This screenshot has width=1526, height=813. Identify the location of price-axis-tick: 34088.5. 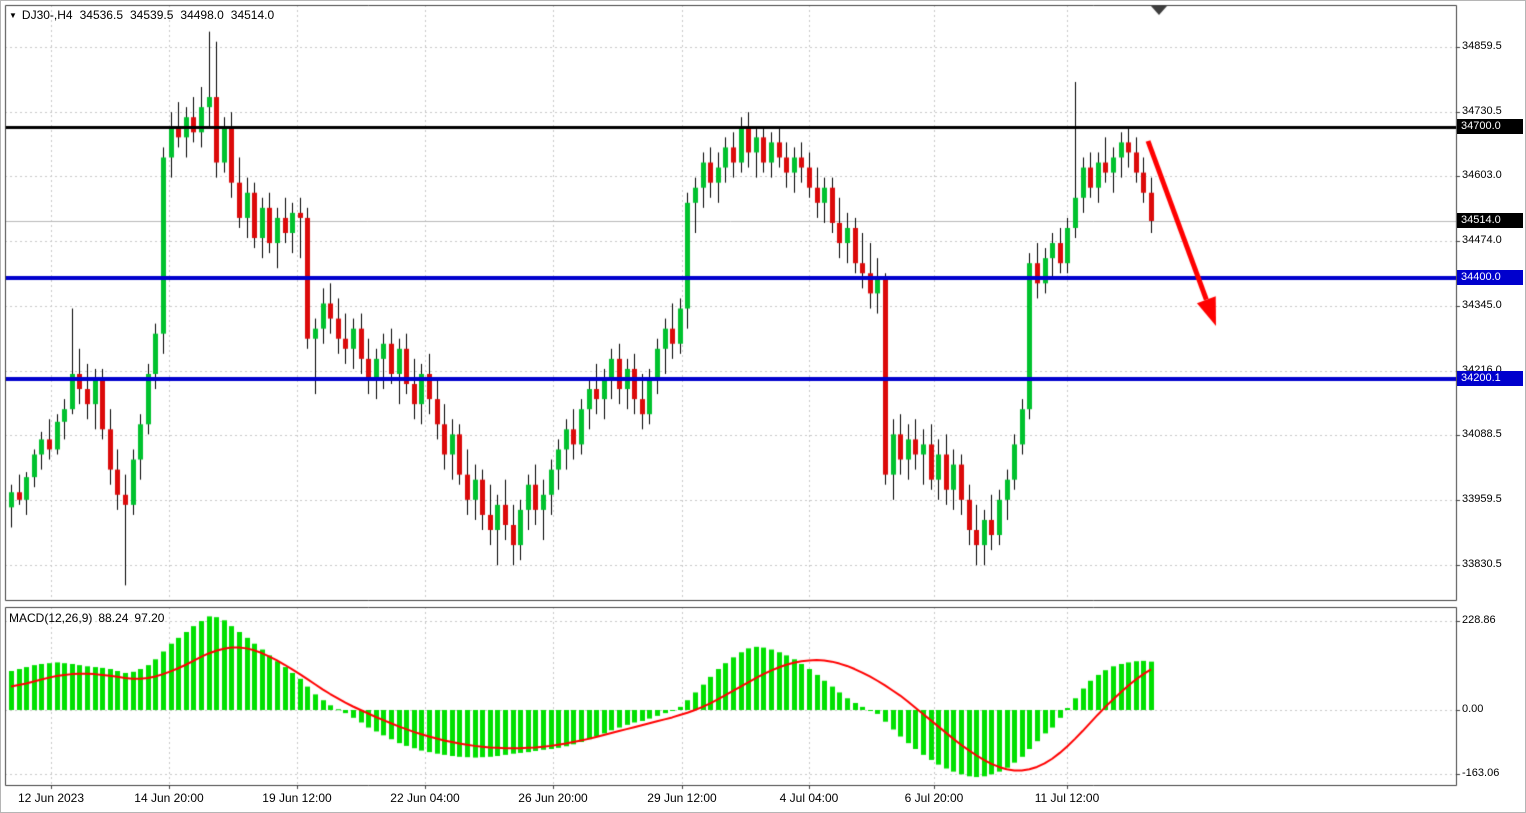
(1482, 434).